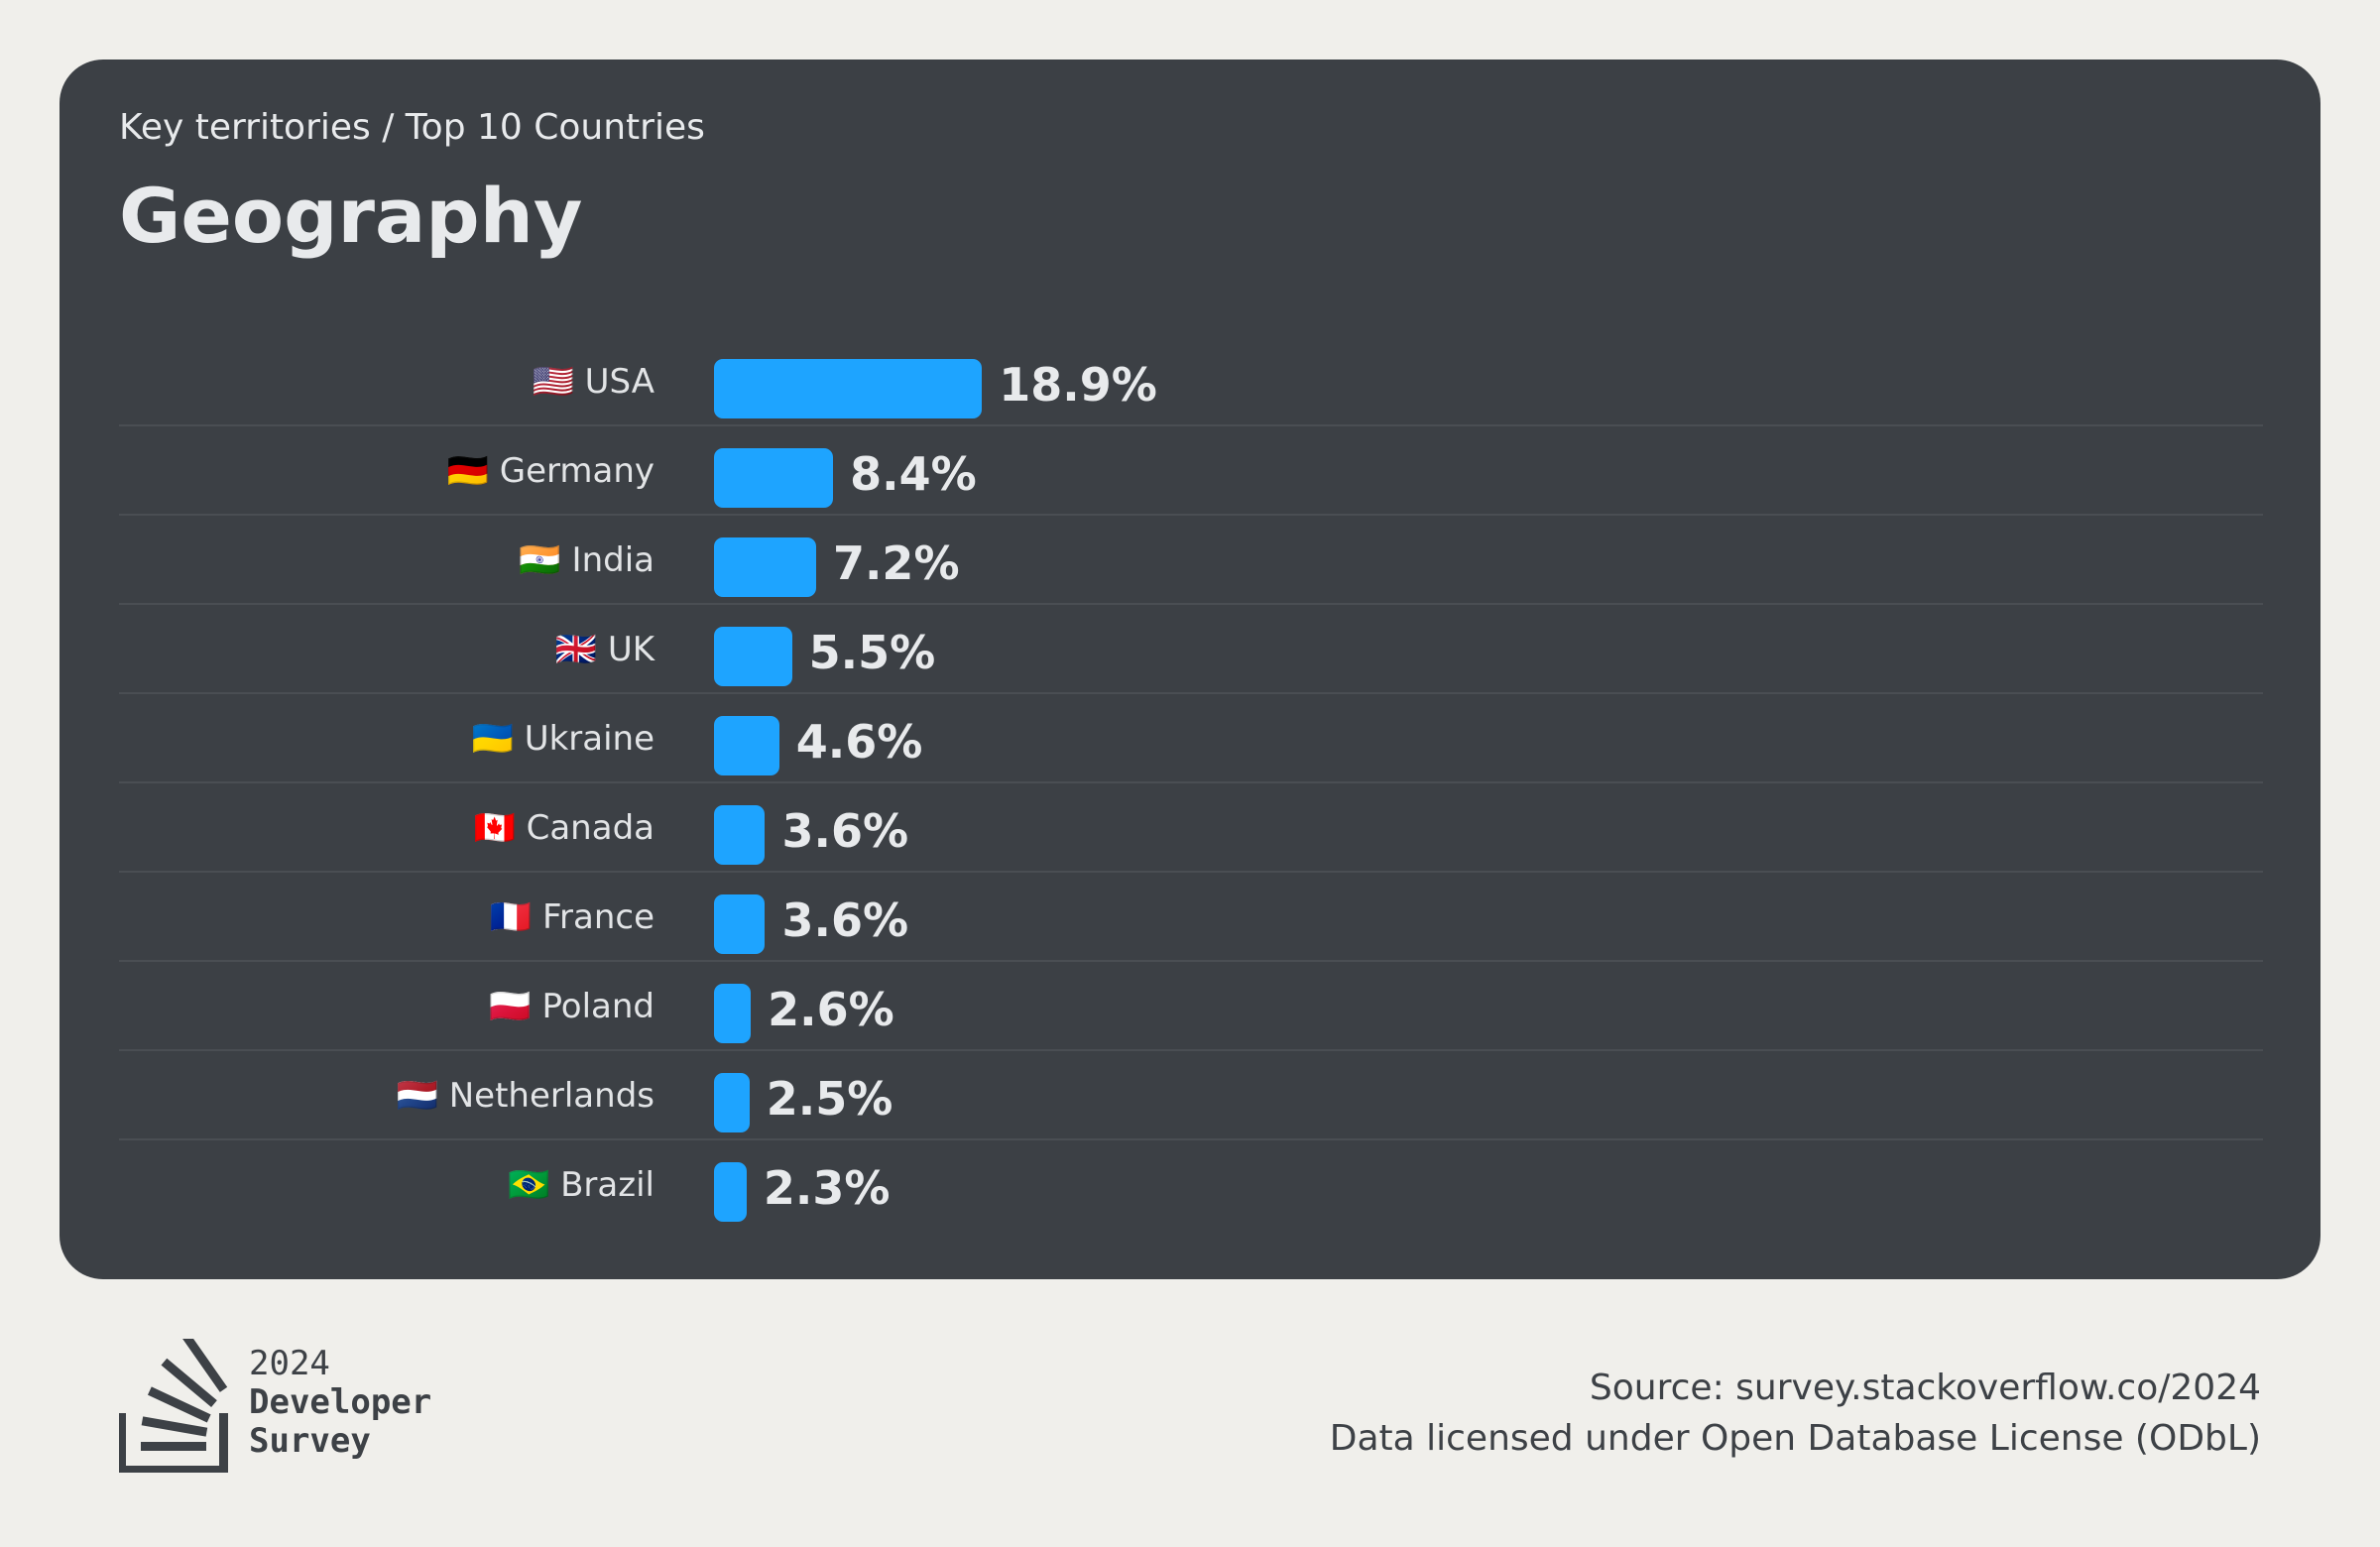 The height and width of the screenshot is (1547, 2380). Describe the element at coordinates (340, 1364) in the screenshot. I see `logo-year: 2024` at that location.